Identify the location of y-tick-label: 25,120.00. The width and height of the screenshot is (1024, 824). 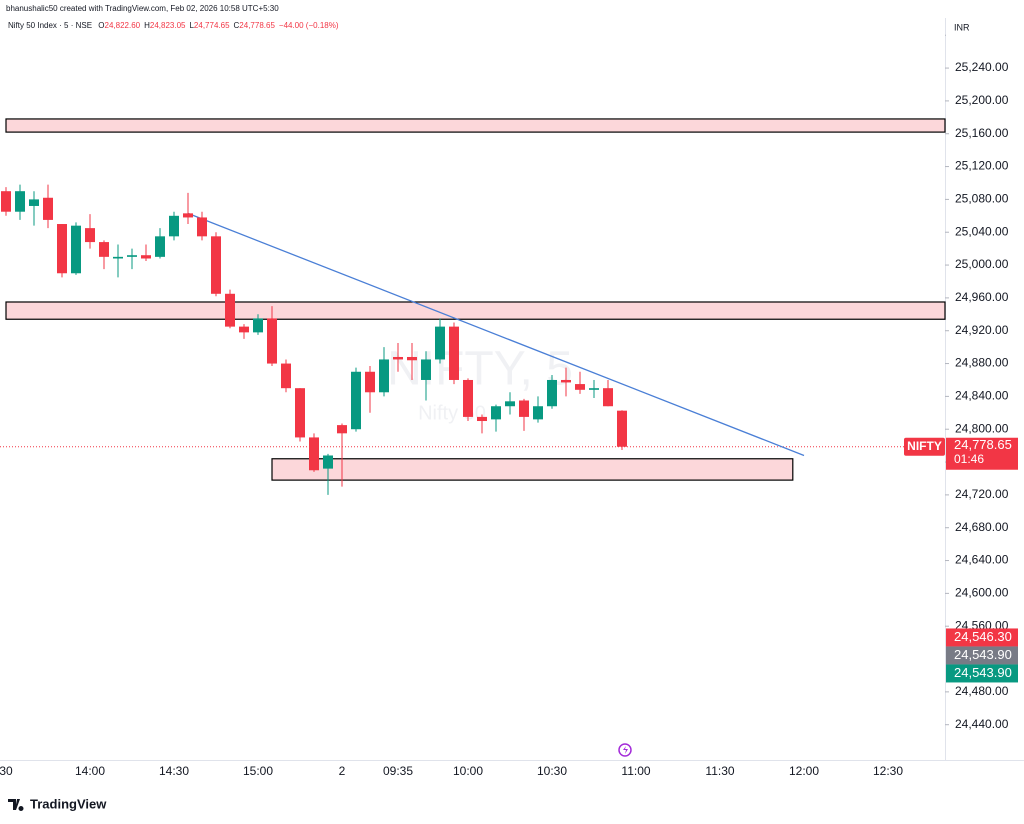
(982, 166).